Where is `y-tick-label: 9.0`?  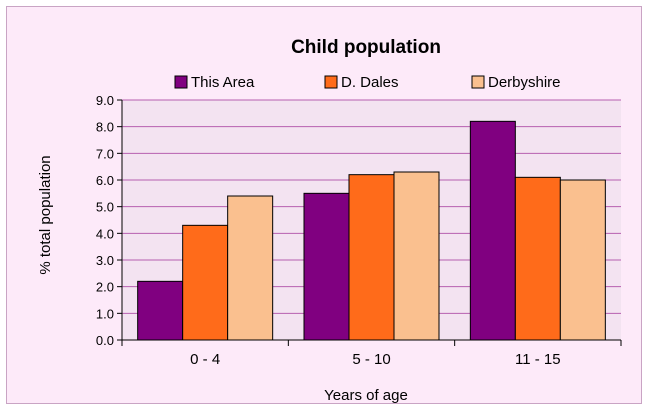 y-tick-label: 9.0 is located at coordinates (105, 100).